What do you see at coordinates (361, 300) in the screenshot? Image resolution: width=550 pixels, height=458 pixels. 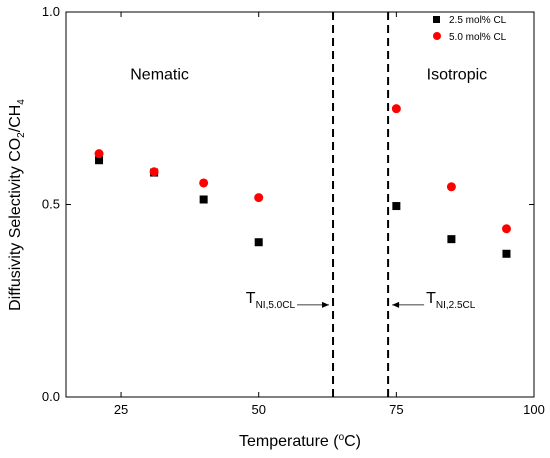 I see `annotations: TNI,5.0CL TNI,2.5CL` at bounding box center [361, 300].